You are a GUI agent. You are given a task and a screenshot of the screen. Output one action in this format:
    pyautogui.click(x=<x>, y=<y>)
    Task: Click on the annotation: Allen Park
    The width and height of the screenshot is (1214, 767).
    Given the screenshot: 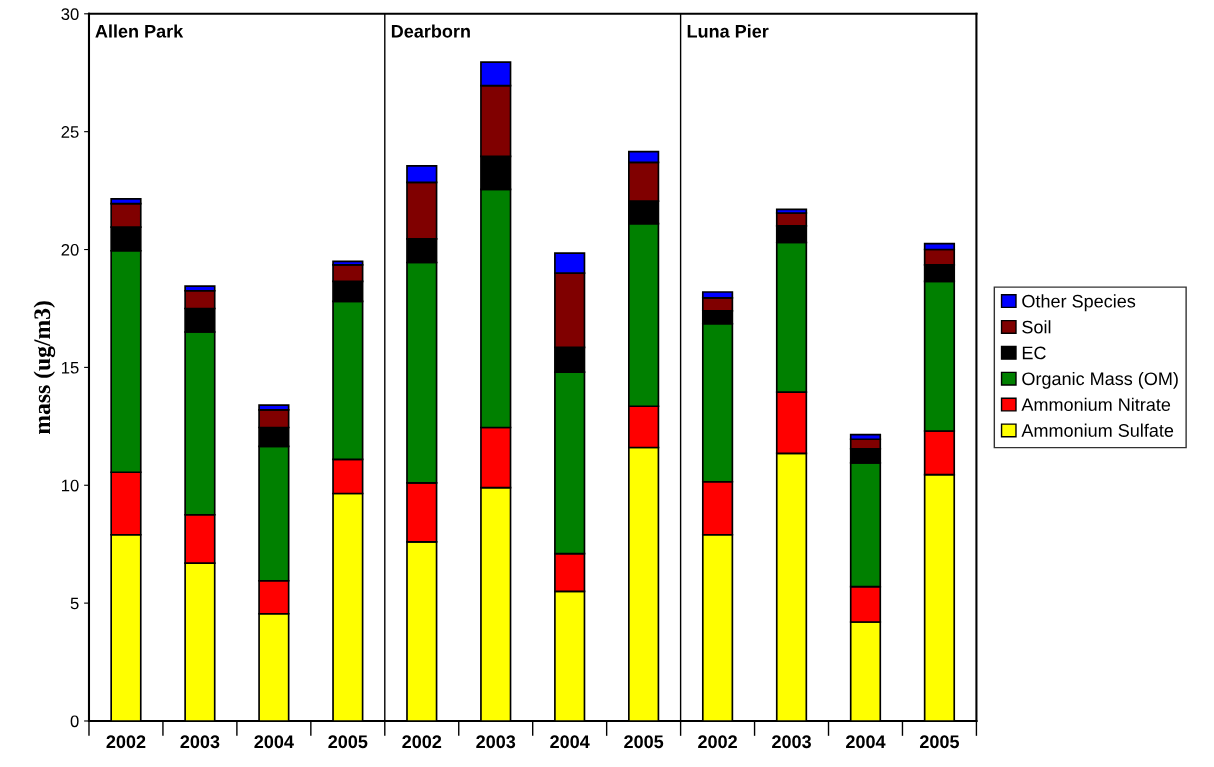 What is the action you would take?
    pyautogui.click(x=139, y=31)
    